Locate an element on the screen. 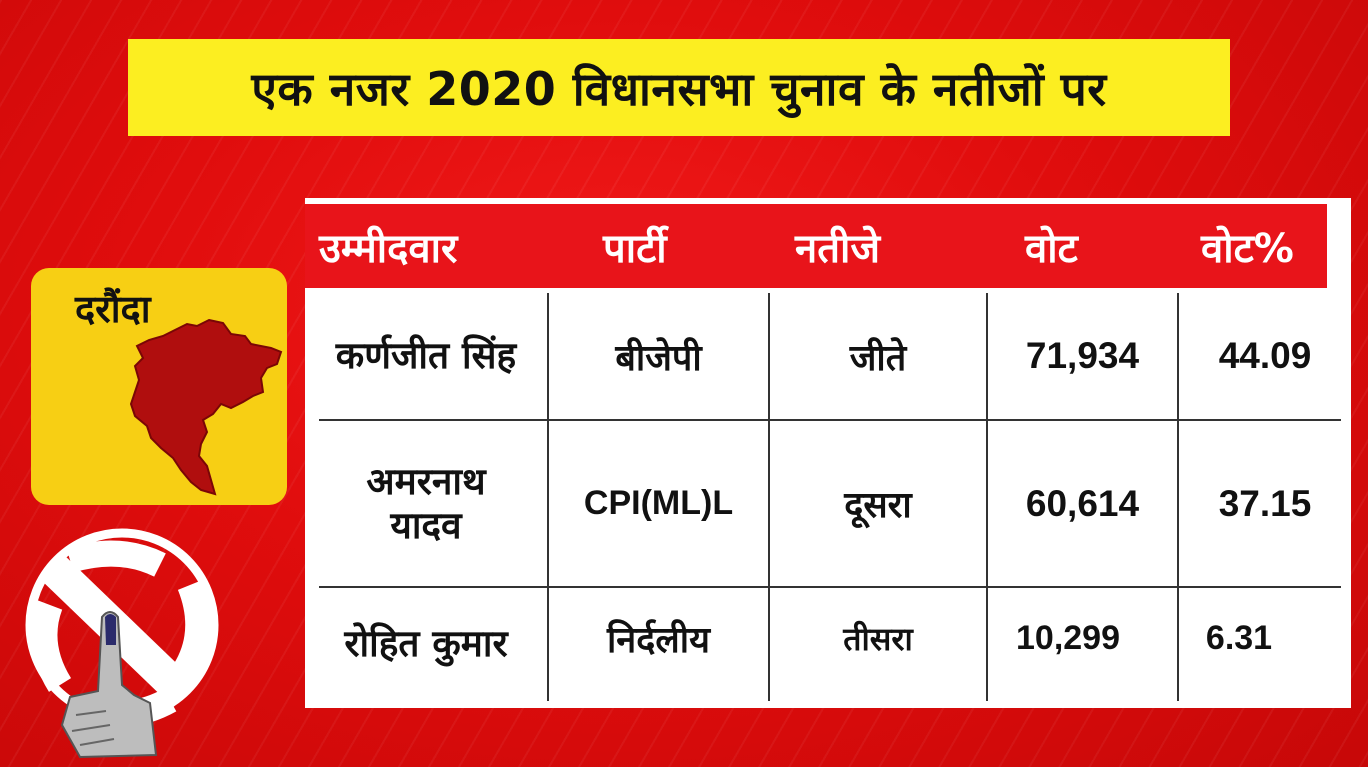 The width and height of the screenshot is (1368, 767). header-votes: वोट is located at coordinates (1051, 248).